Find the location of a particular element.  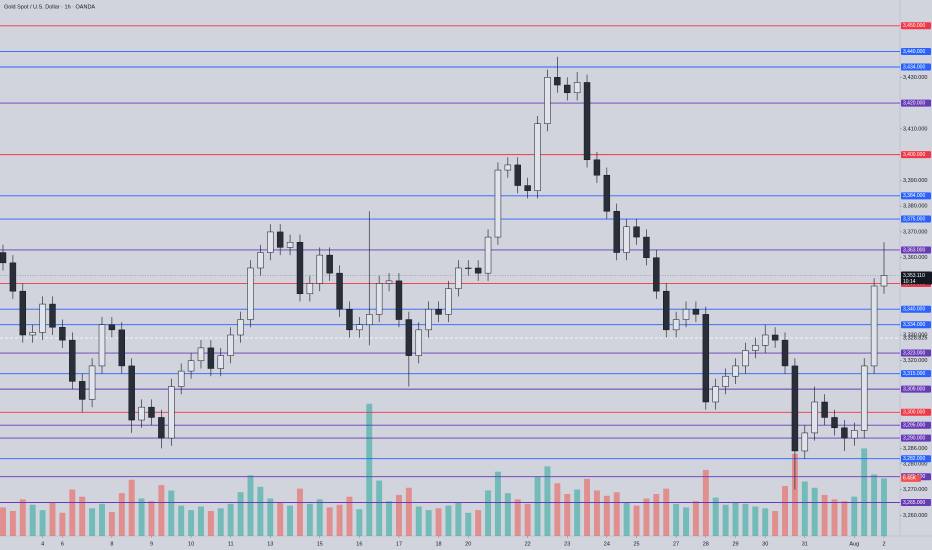

level-label: 3,290.000 is located at coordinates (914, 438).